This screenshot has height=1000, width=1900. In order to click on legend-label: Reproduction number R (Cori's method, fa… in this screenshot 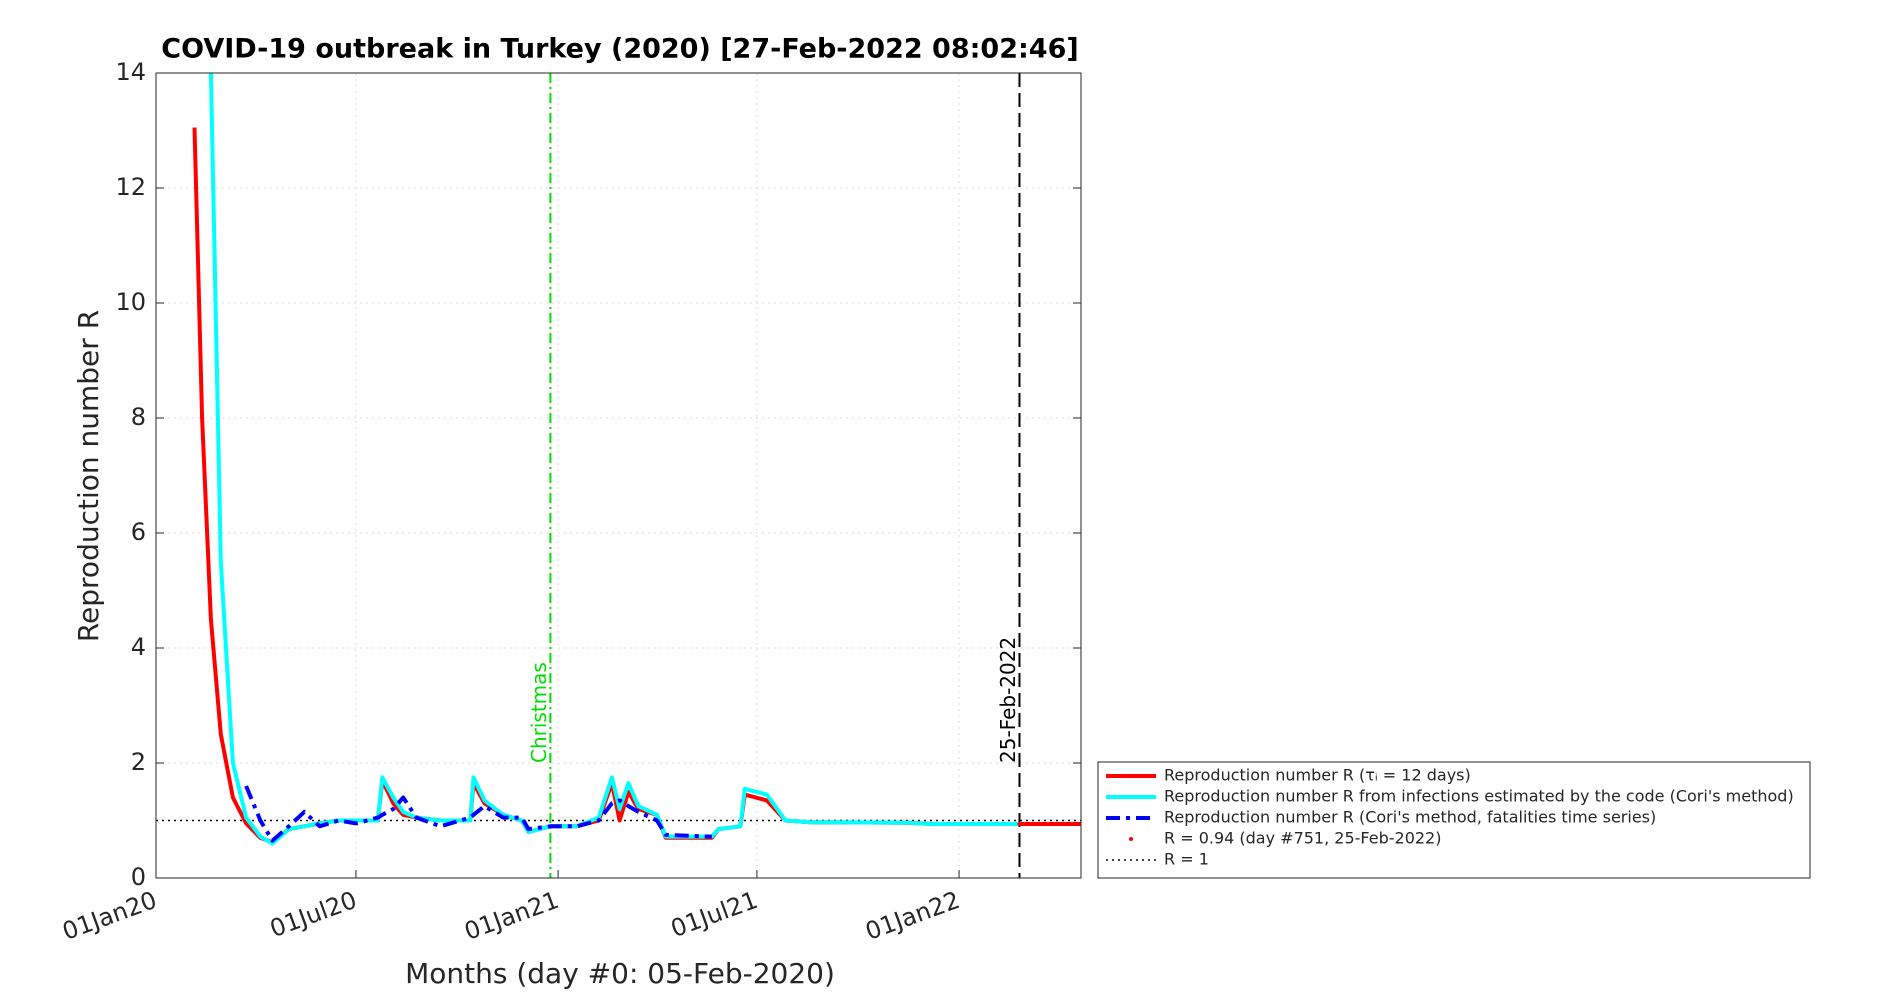, I will do `click(1410, 817)`.